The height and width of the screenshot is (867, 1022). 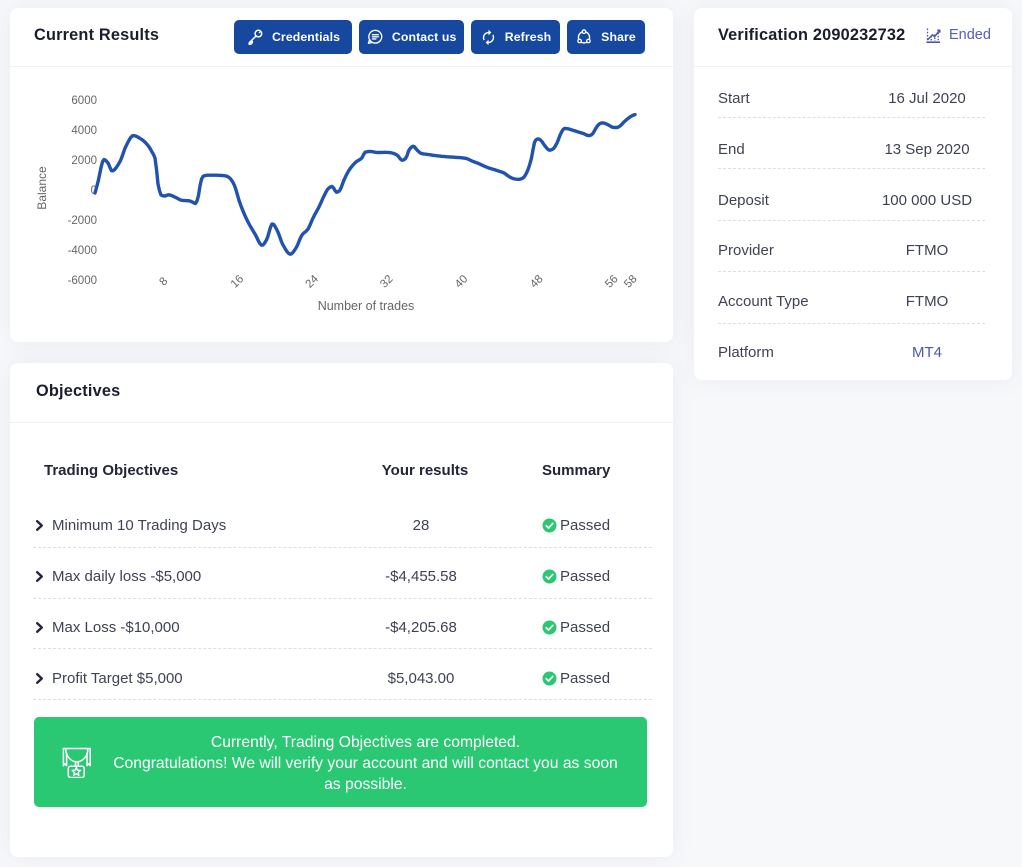 What do you see at coordinates (42, 188) in the screenshot?
I see `svg-text: Balance` at bounding box center [42, 188].